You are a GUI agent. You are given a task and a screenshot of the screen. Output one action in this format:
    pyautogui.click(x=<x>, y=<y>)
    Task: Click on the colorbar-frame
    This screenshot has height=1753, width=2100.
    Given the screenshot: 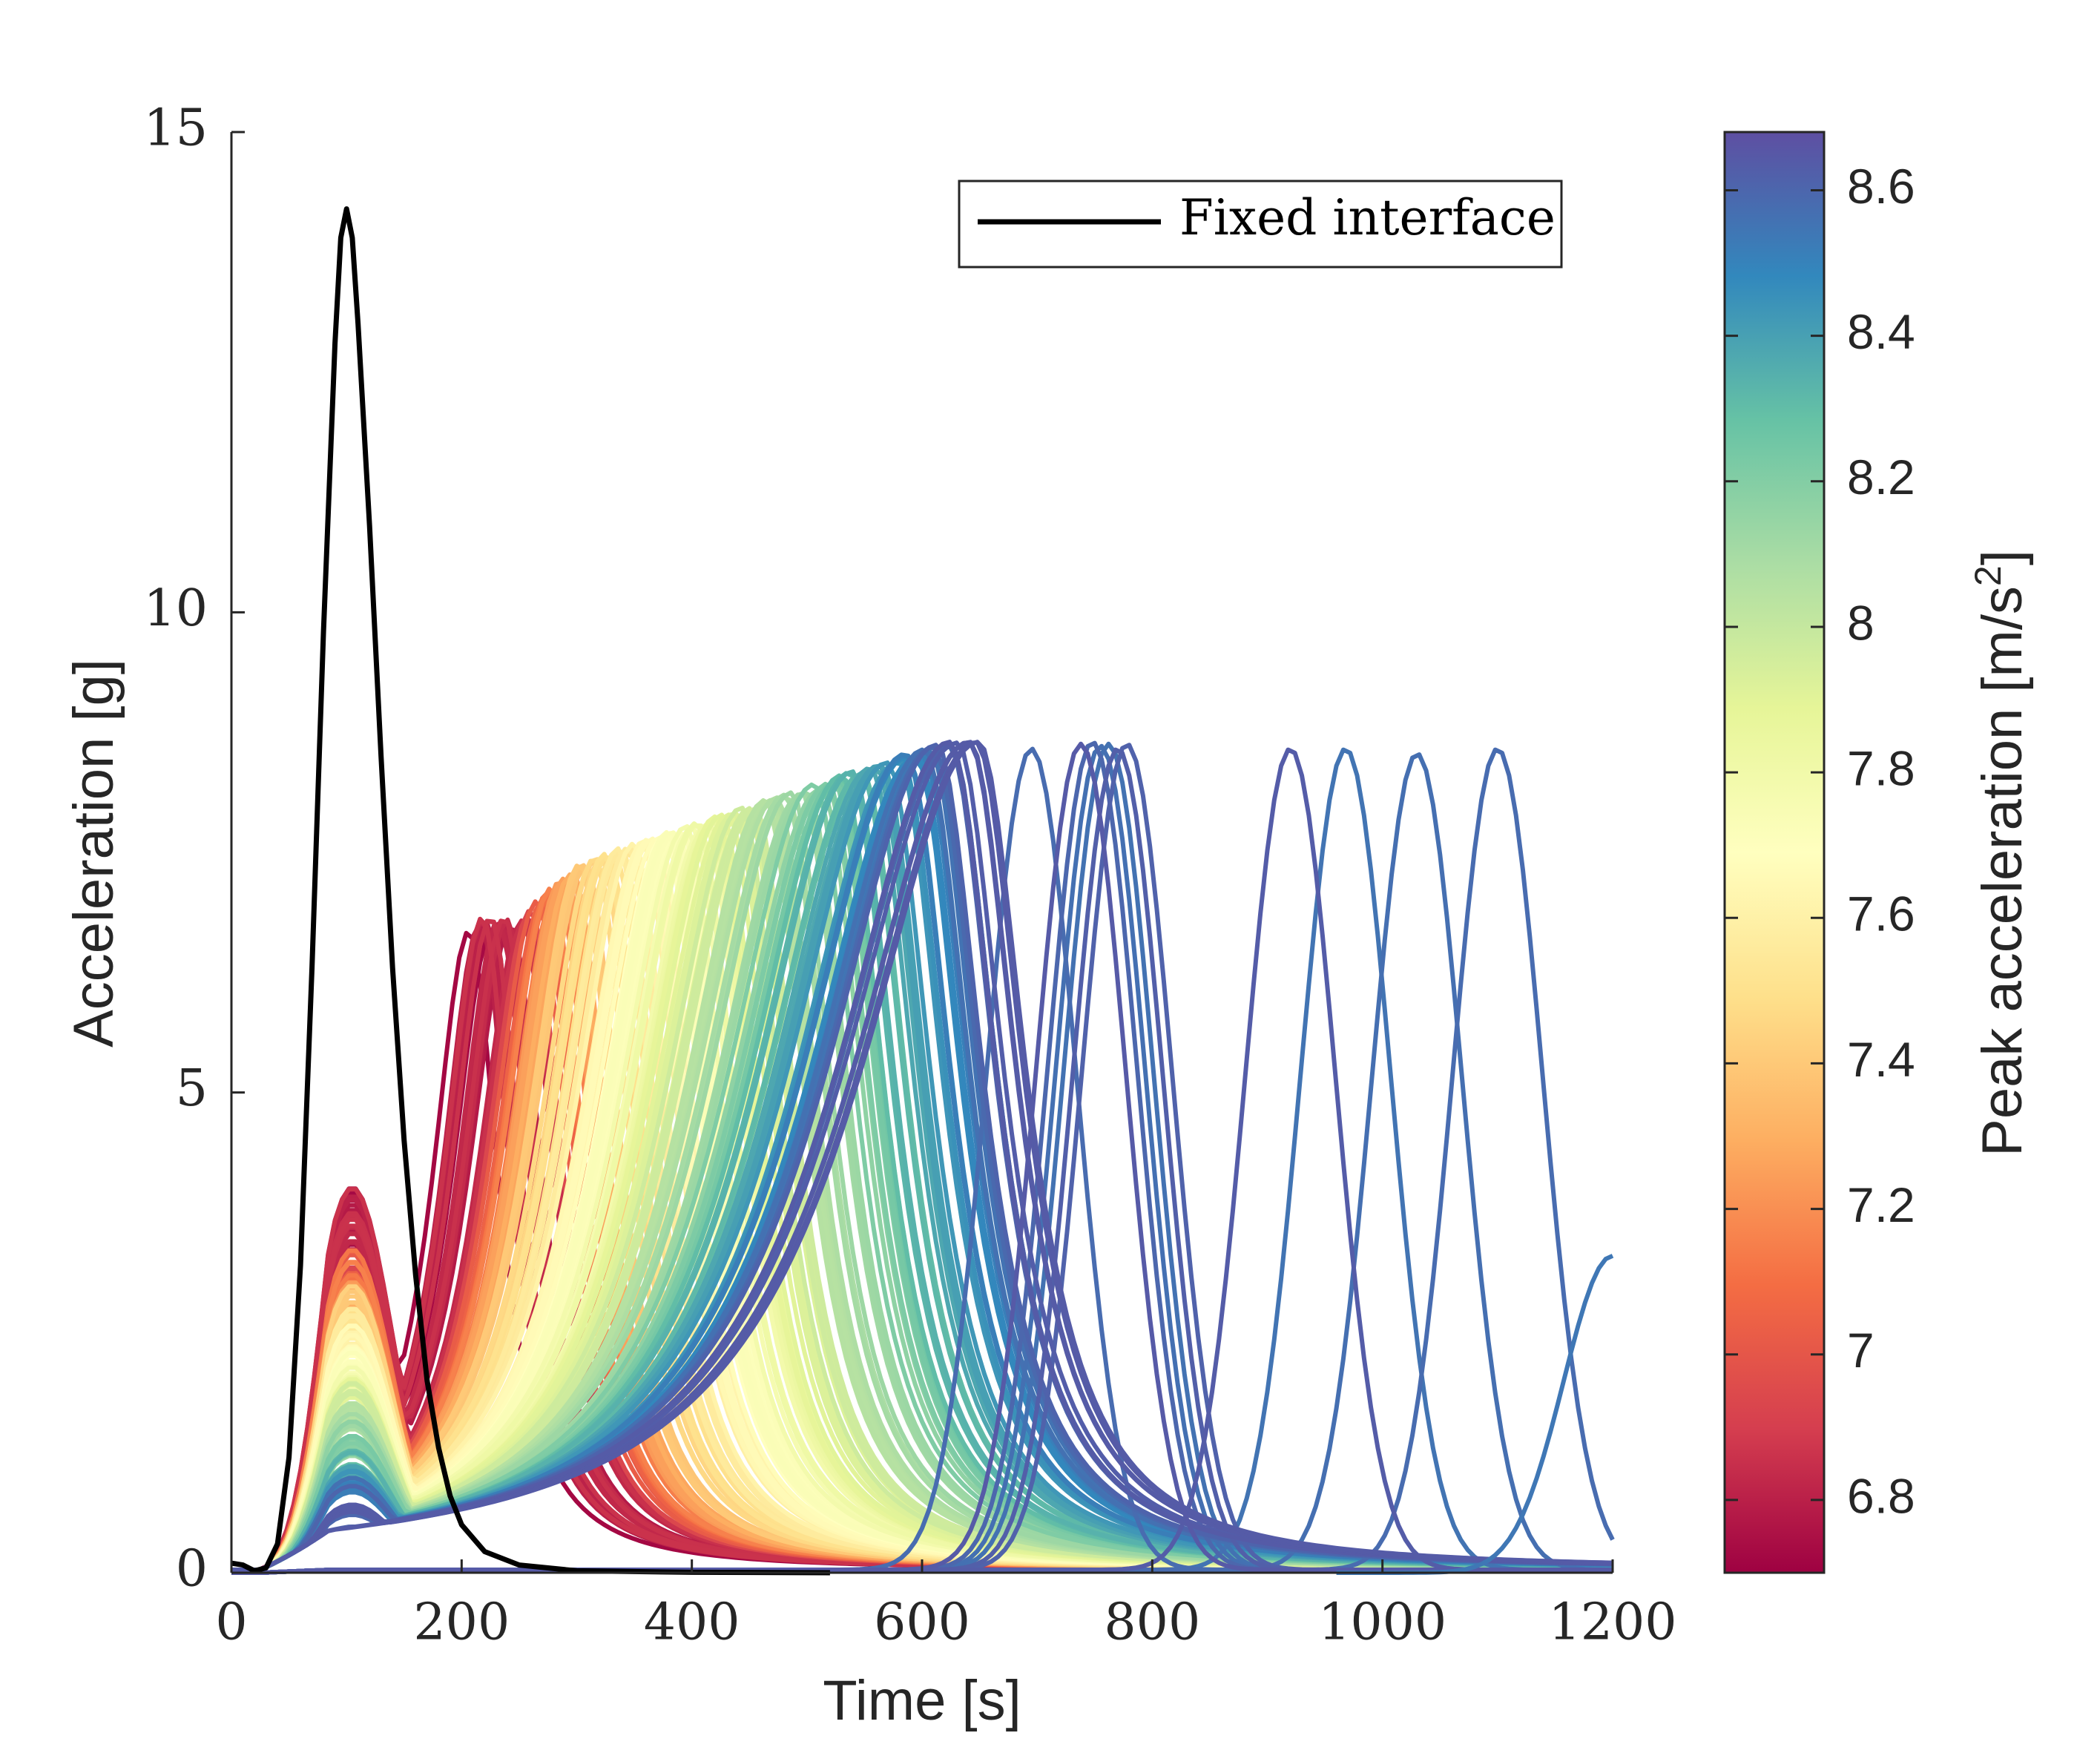 What is the action you would take?
    pyautogui.click(x=1774, y=853)
    